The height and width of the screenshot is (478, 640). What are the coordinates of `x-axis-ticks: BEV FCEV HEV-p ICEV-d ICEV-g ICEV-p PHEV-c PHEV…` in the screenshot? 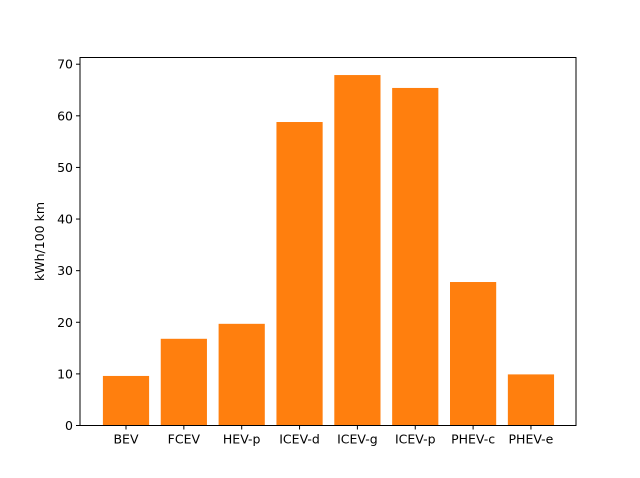 It's located at (333, 436).